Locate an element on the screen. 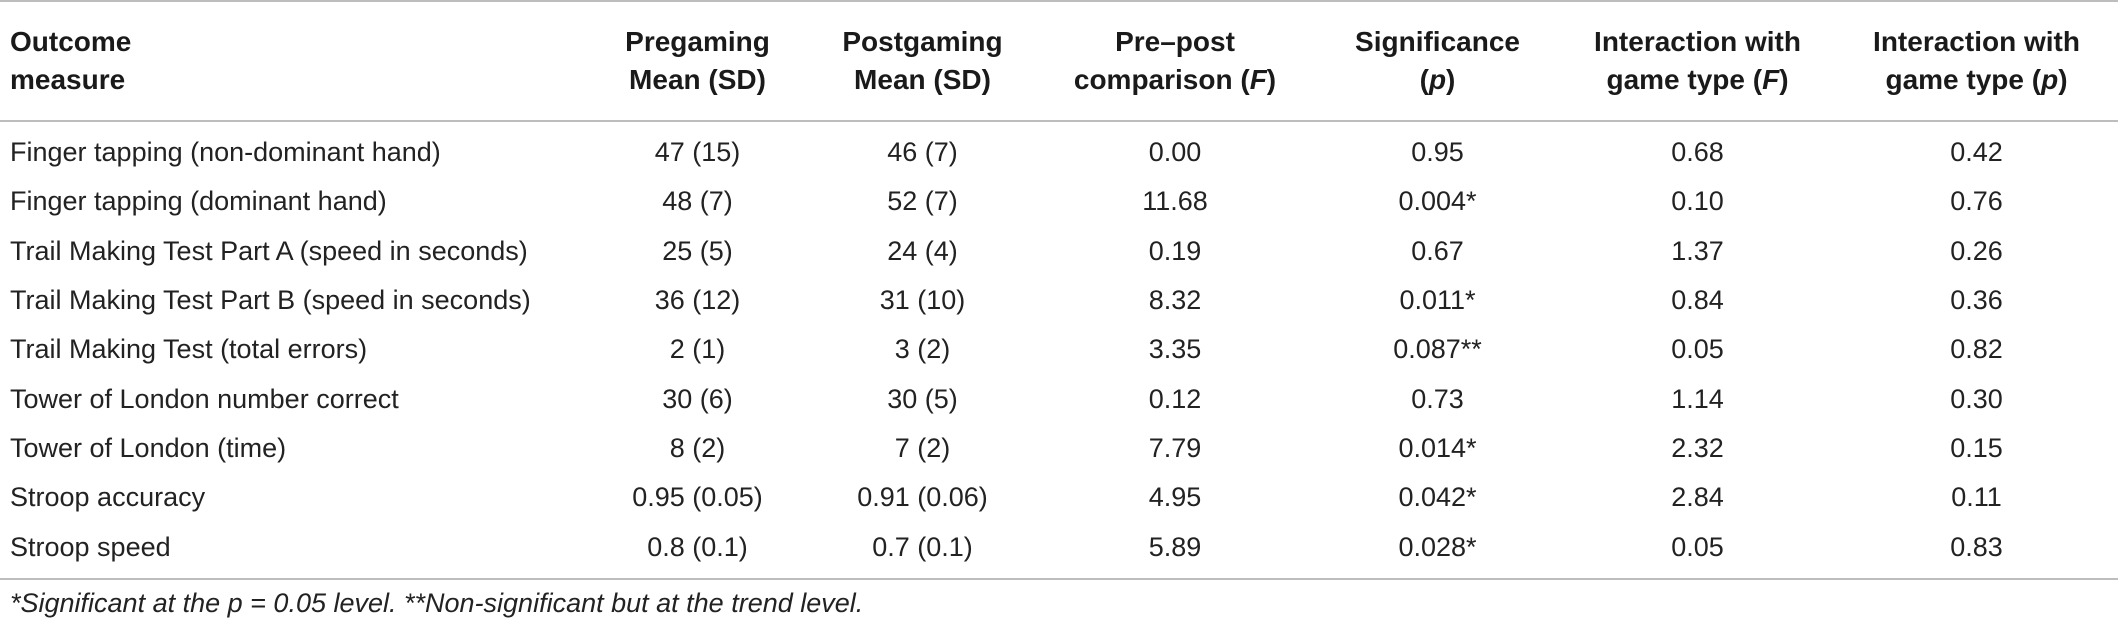 This screenshot has width=2118, height=631. header-line: Pregaming is located at coordinates (697, 41).